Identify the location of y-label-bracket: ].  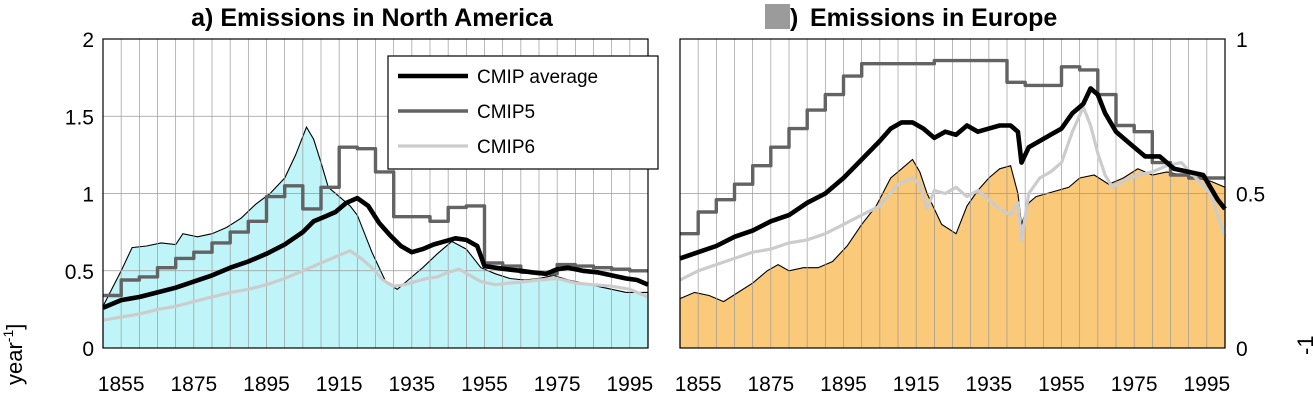
(14, 327).